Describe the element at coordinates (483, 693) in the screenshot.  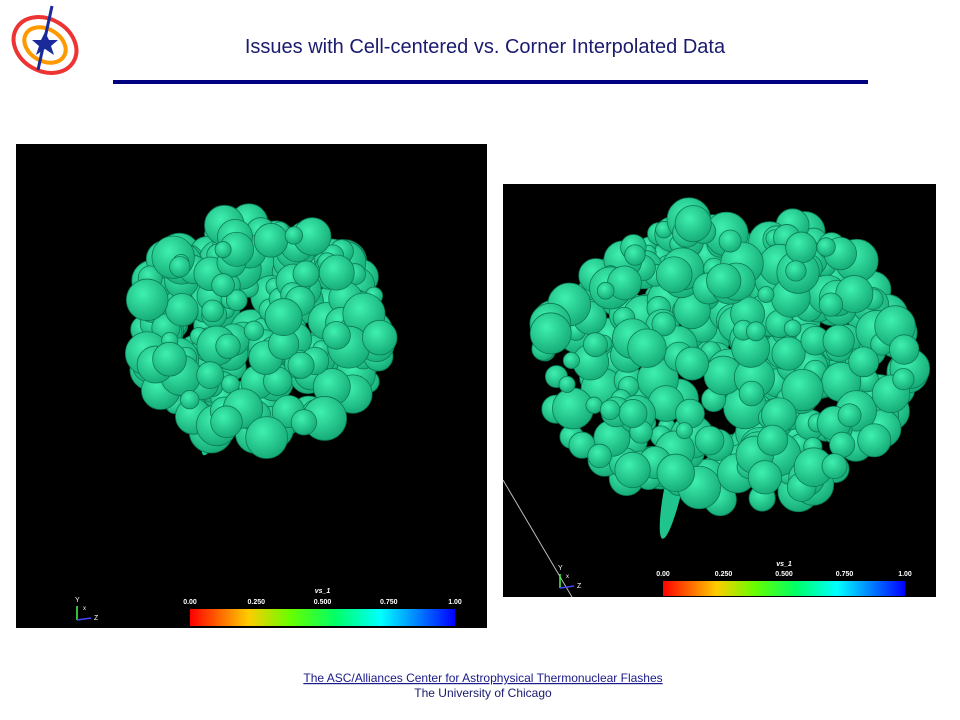
I see `footer-institution: The University of Chicago` at that location.